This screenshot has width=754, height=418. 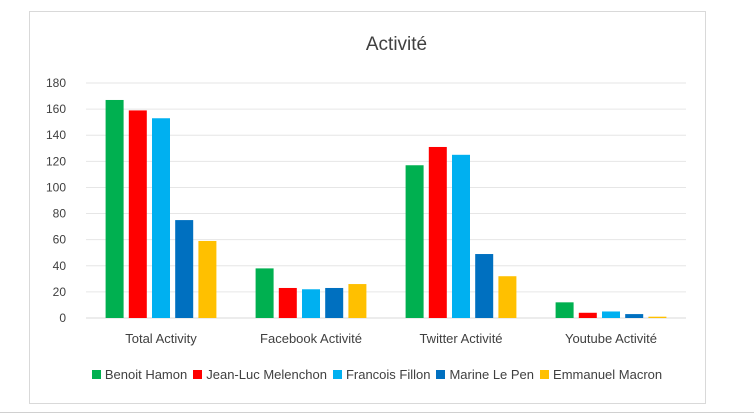 What do you see at coordinates (60, 240) in the screenshot?
I see `y-tick-label: 60` at bounding box center [60, 240].